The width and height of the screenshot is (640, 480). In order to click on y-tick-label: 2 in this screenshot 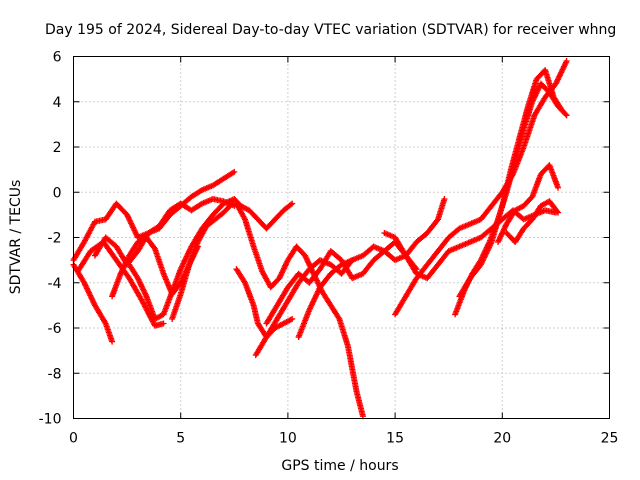, I will do `click(57, 148)`.